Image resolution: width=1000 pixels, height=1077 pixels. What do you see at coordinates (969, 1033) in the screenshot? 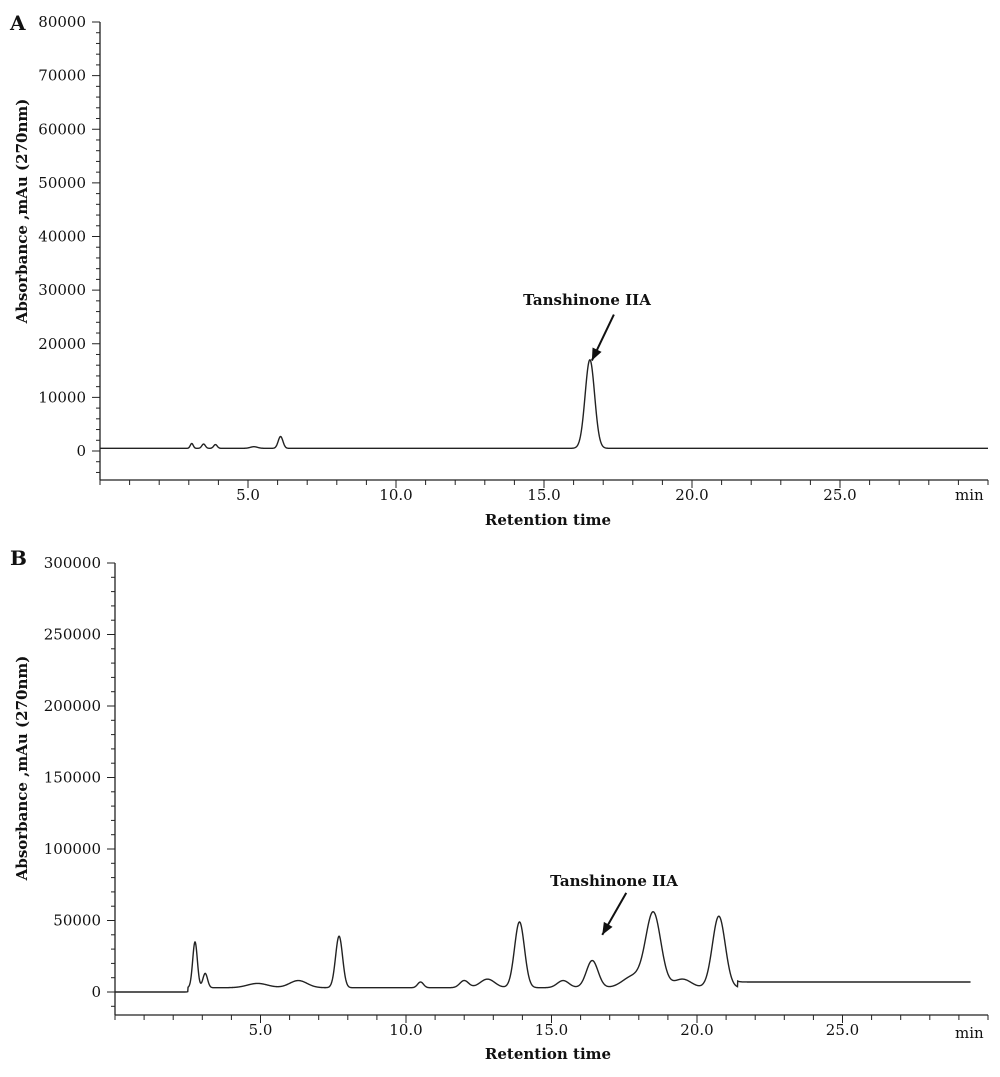
I see `panel-b-x-unit: min` at bounding box center [969, 1033].